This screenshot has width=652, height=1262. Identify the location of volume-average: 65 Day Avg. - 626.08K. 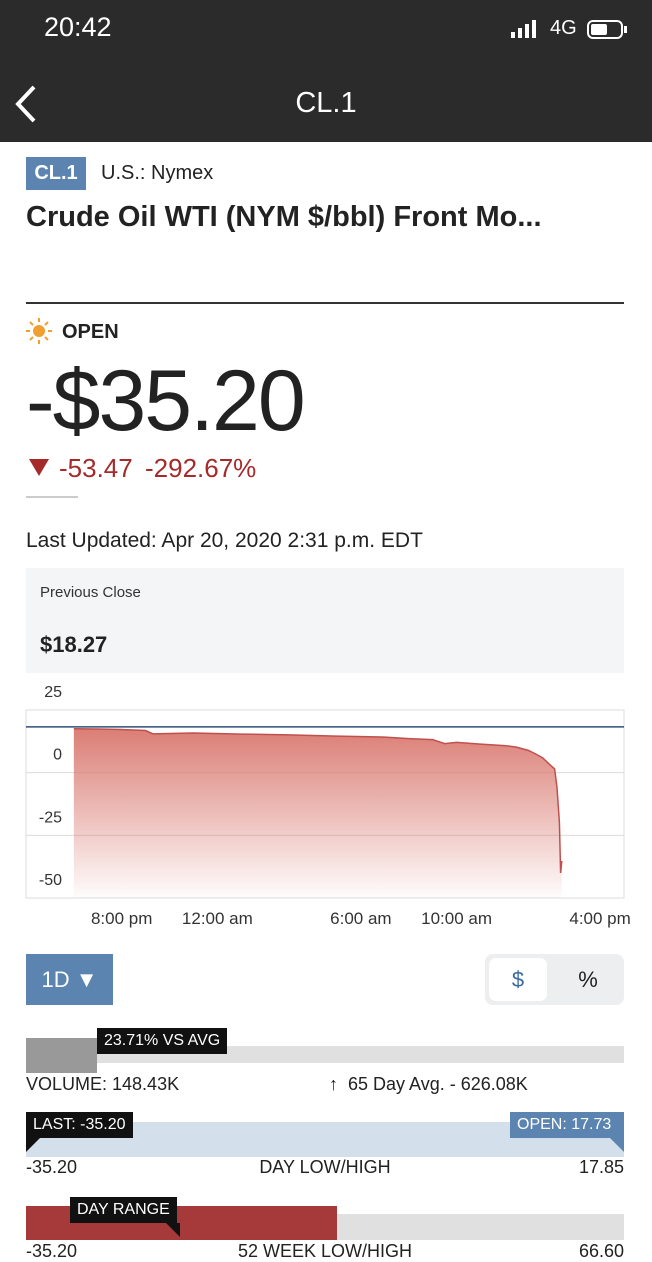
(438, 1084).